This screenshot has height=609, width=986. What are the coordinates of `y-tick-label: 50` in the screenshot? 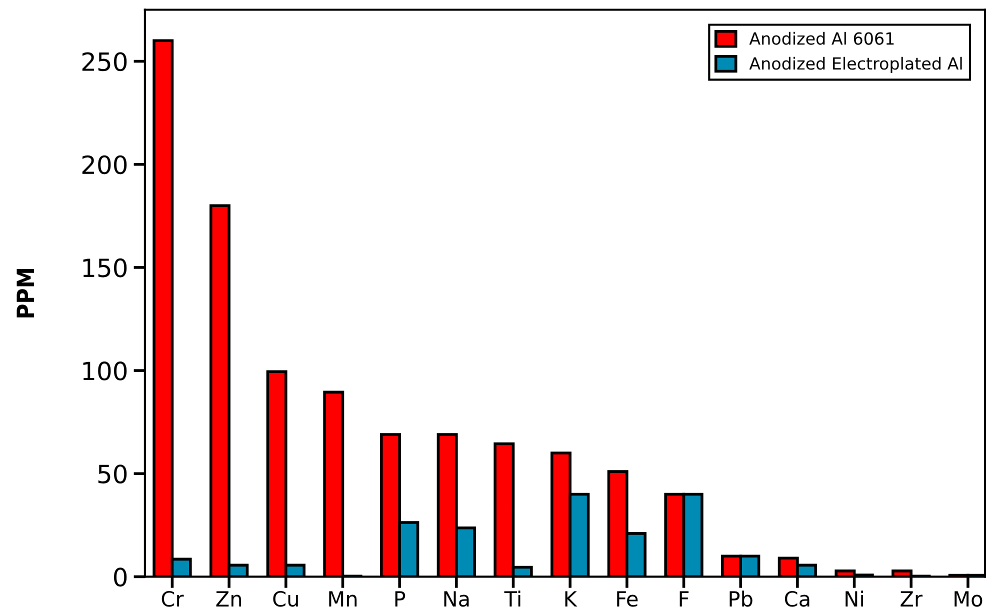 It's located at (112, 474).